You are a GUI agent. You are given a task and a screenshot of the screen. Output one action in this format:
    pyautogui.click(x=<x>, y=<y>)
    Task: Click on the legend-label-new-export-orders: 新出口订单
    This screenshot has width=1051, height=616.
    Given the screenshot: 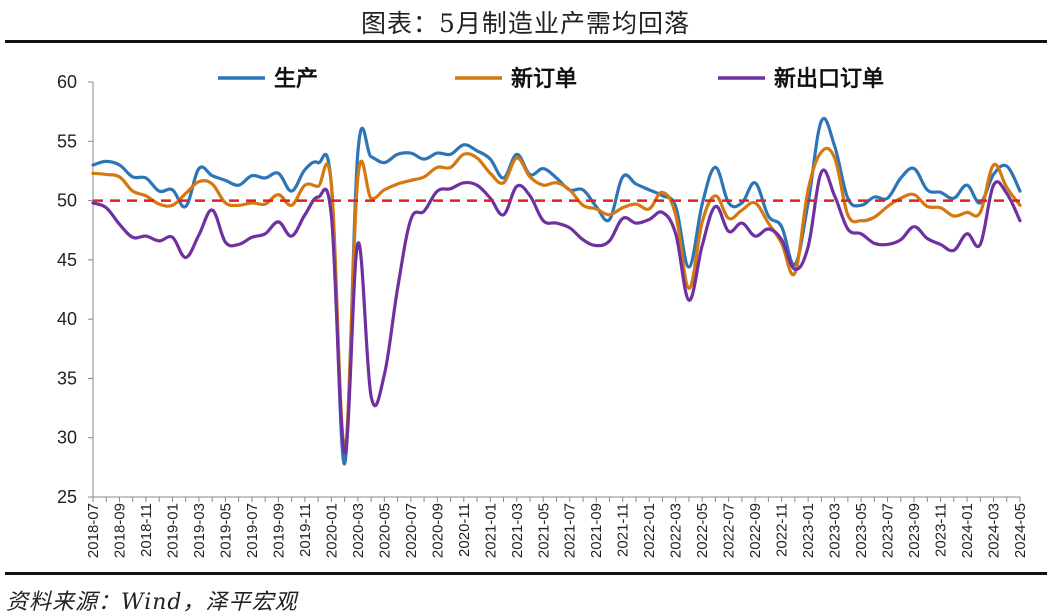 What is the action you would take?
    pyautogui.click(x=829, y=79)
    